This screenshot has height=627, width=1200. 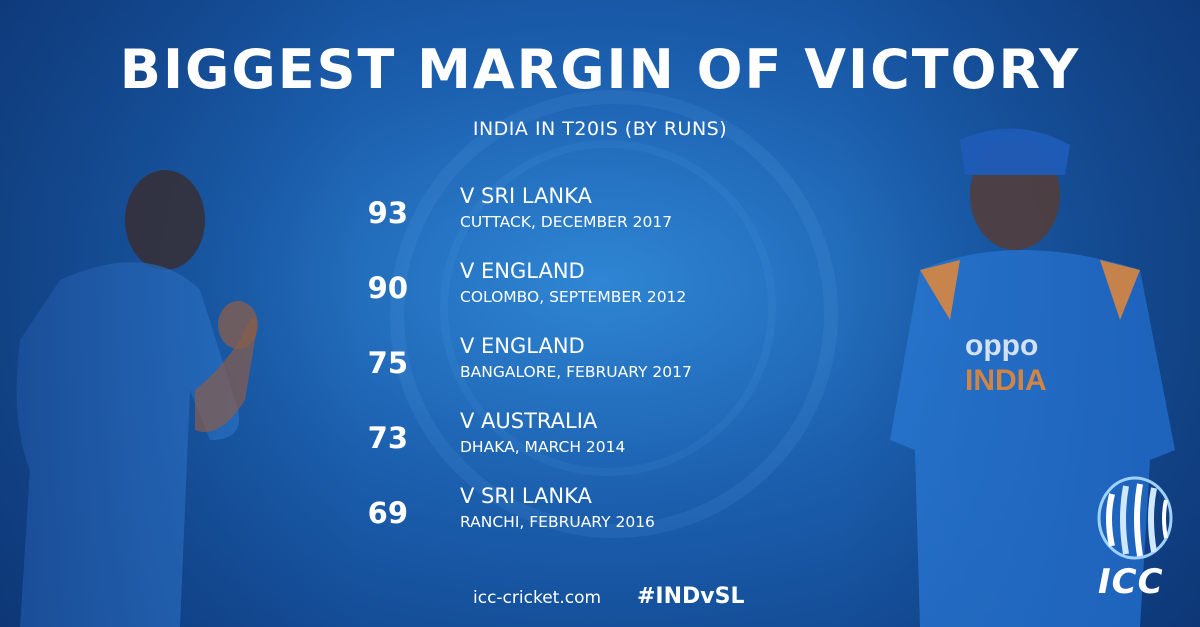 I want to click on left-player-image, so click(x=137, y=398).